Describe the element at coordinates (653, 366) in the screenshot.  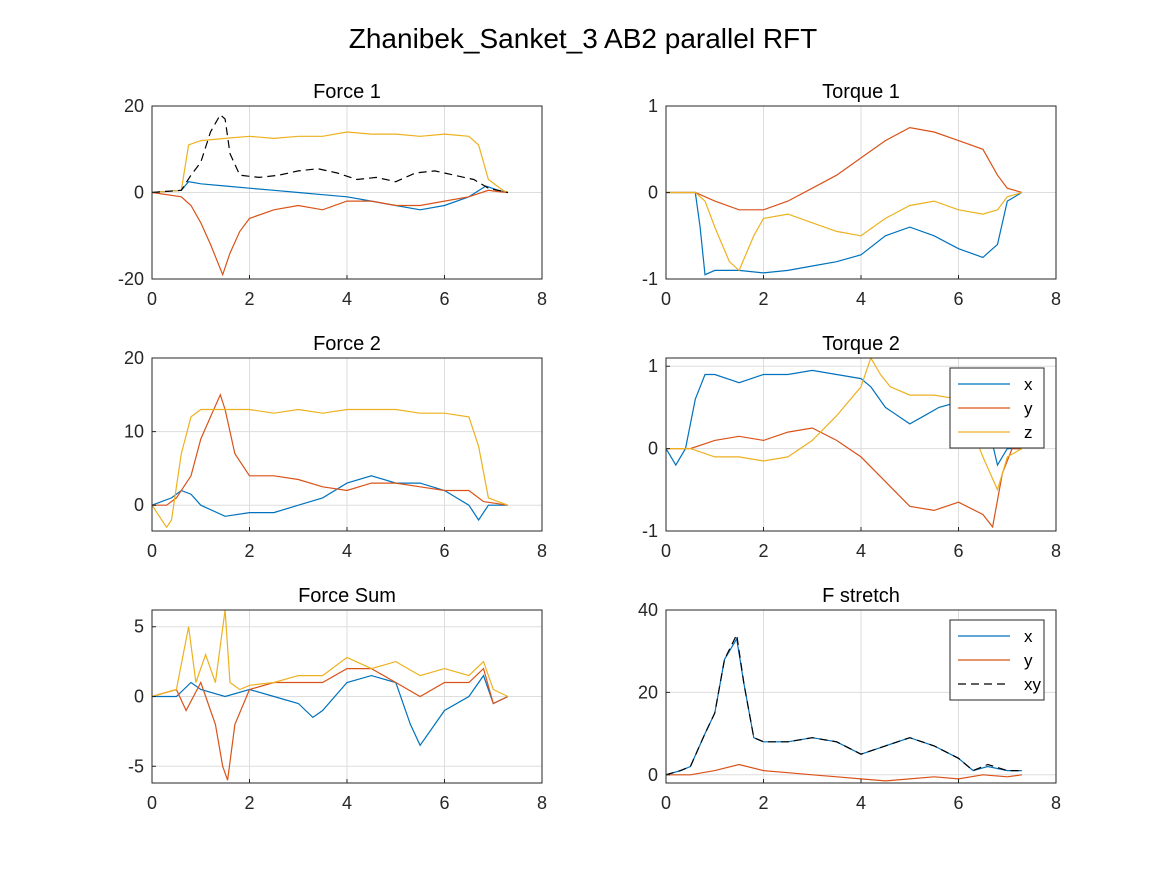
I see `torque2-ytick-label: 1` at that location.